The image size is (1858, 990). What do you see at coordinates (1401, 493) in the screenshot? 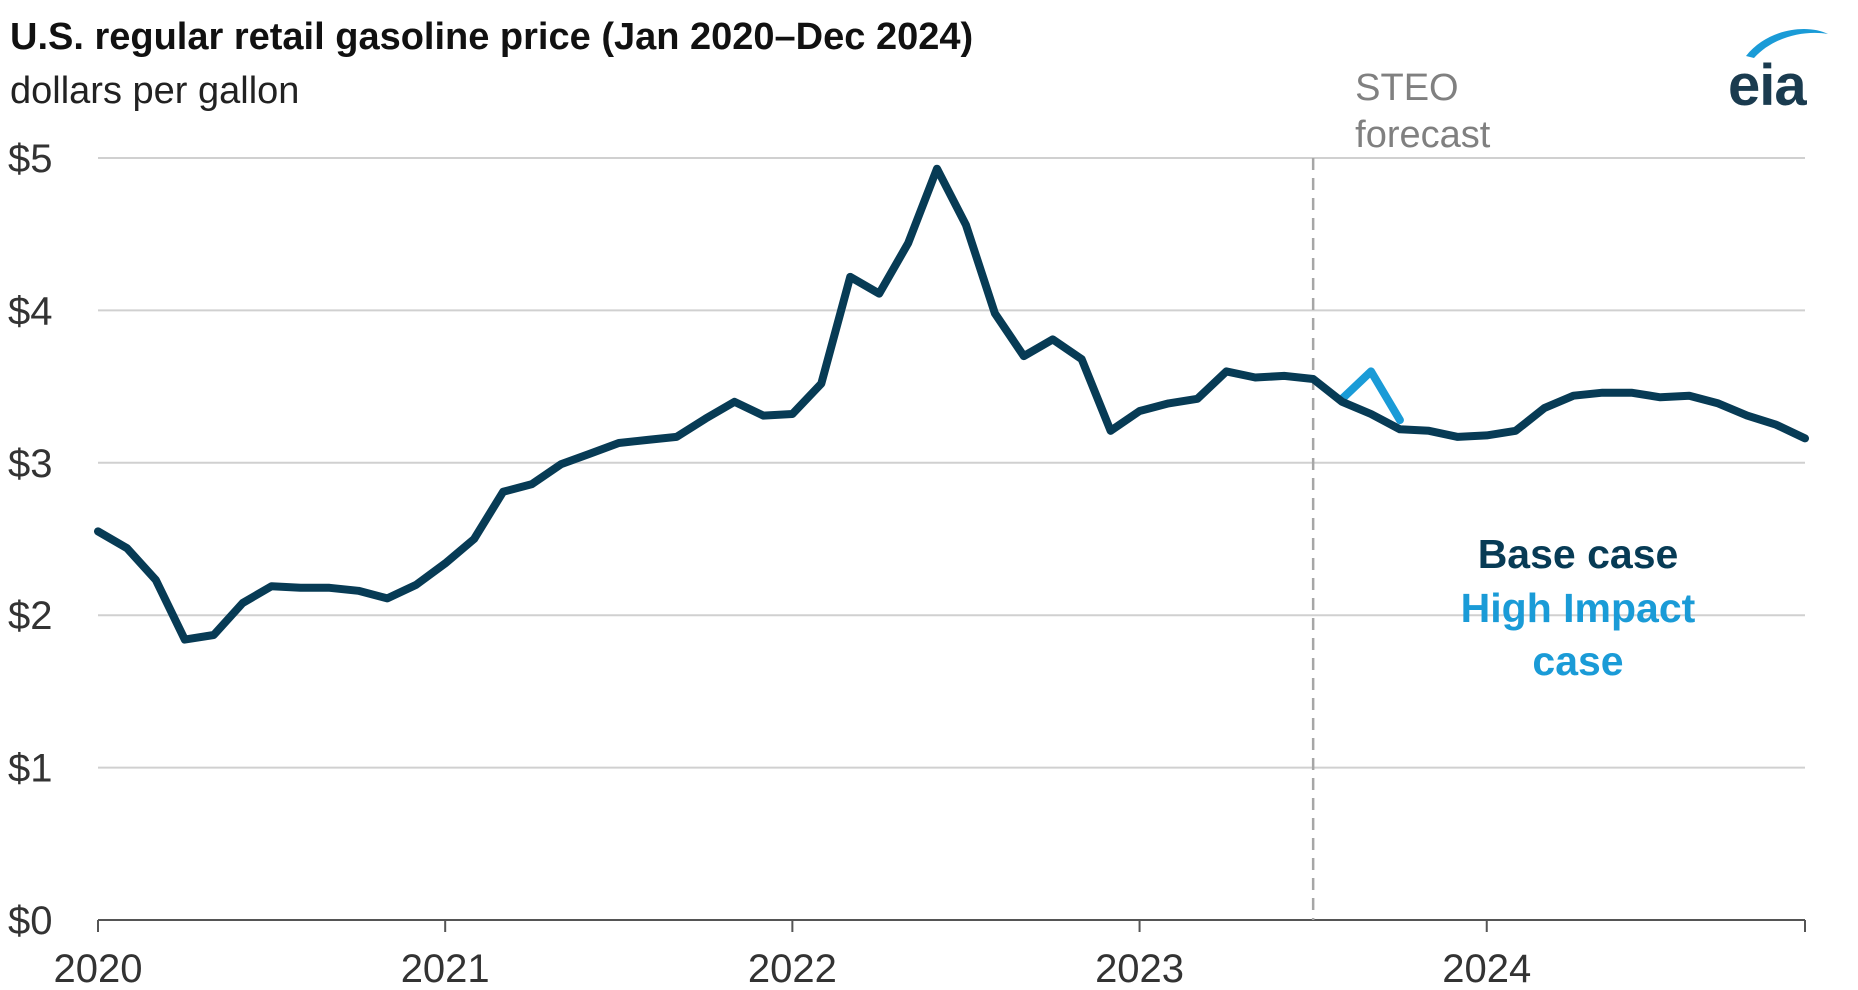
I see `forecast-divider: STEO forecast` at bounding box center [1401, 493].